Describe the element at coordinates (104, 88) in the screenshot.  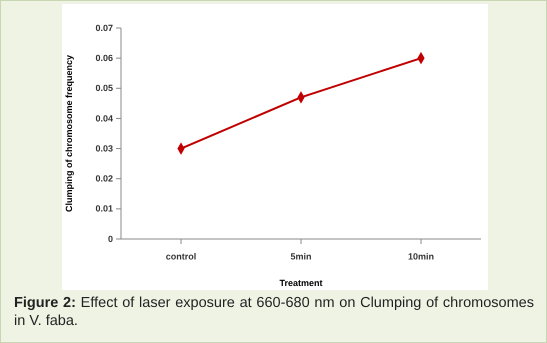
I see `y-tick-label: 0.05` at that location.